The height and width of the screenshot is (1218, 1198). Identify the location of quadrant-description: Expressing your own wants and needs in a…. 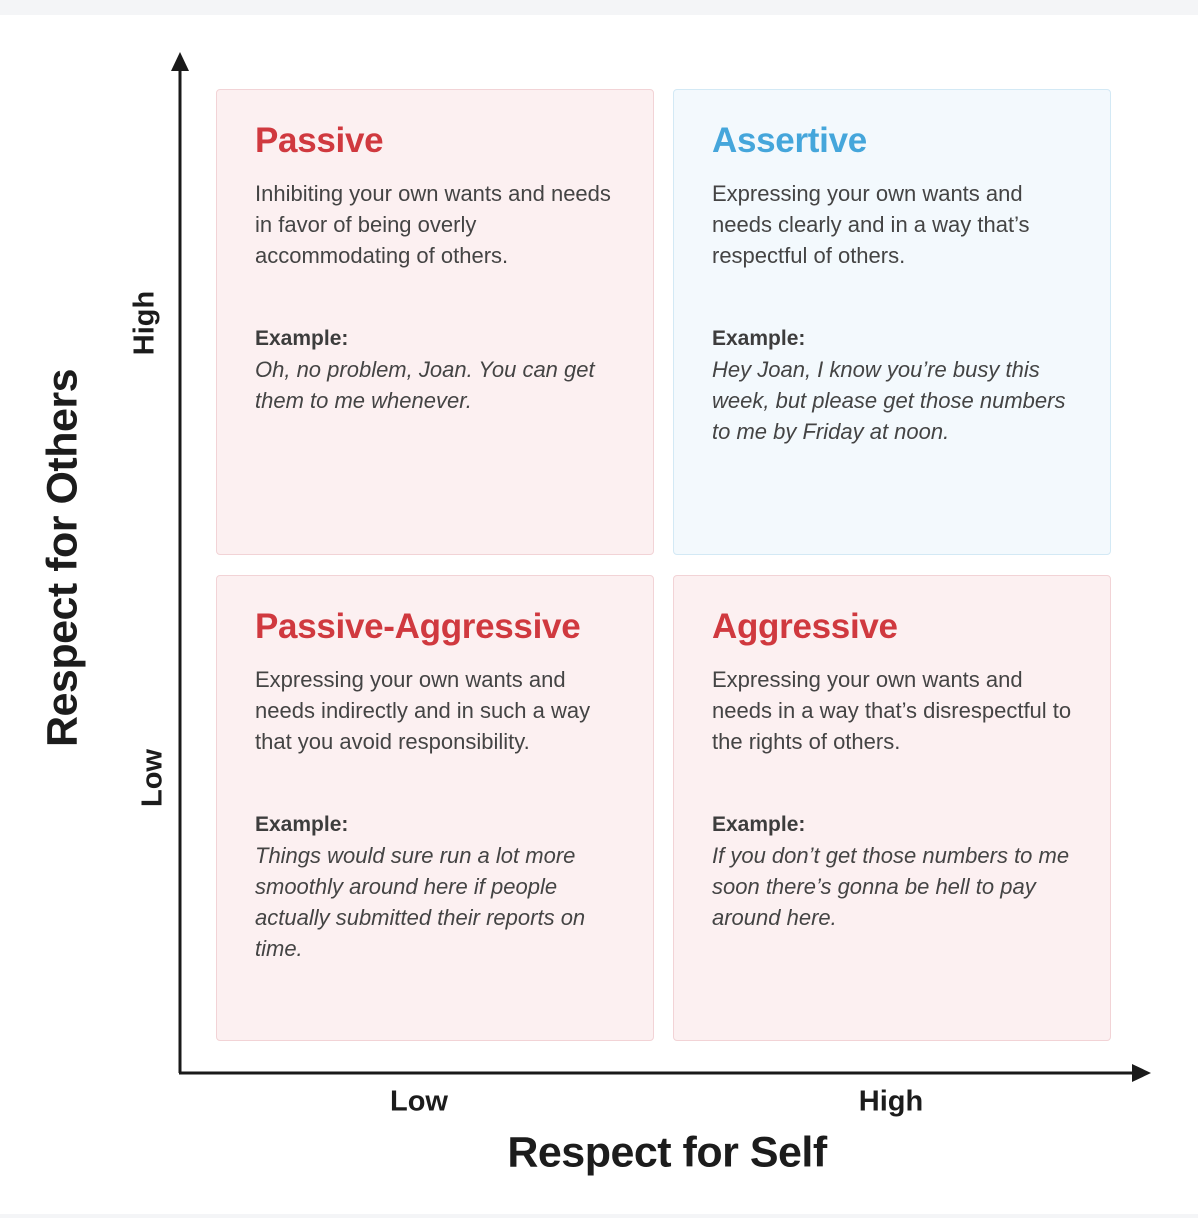
(892, 710).